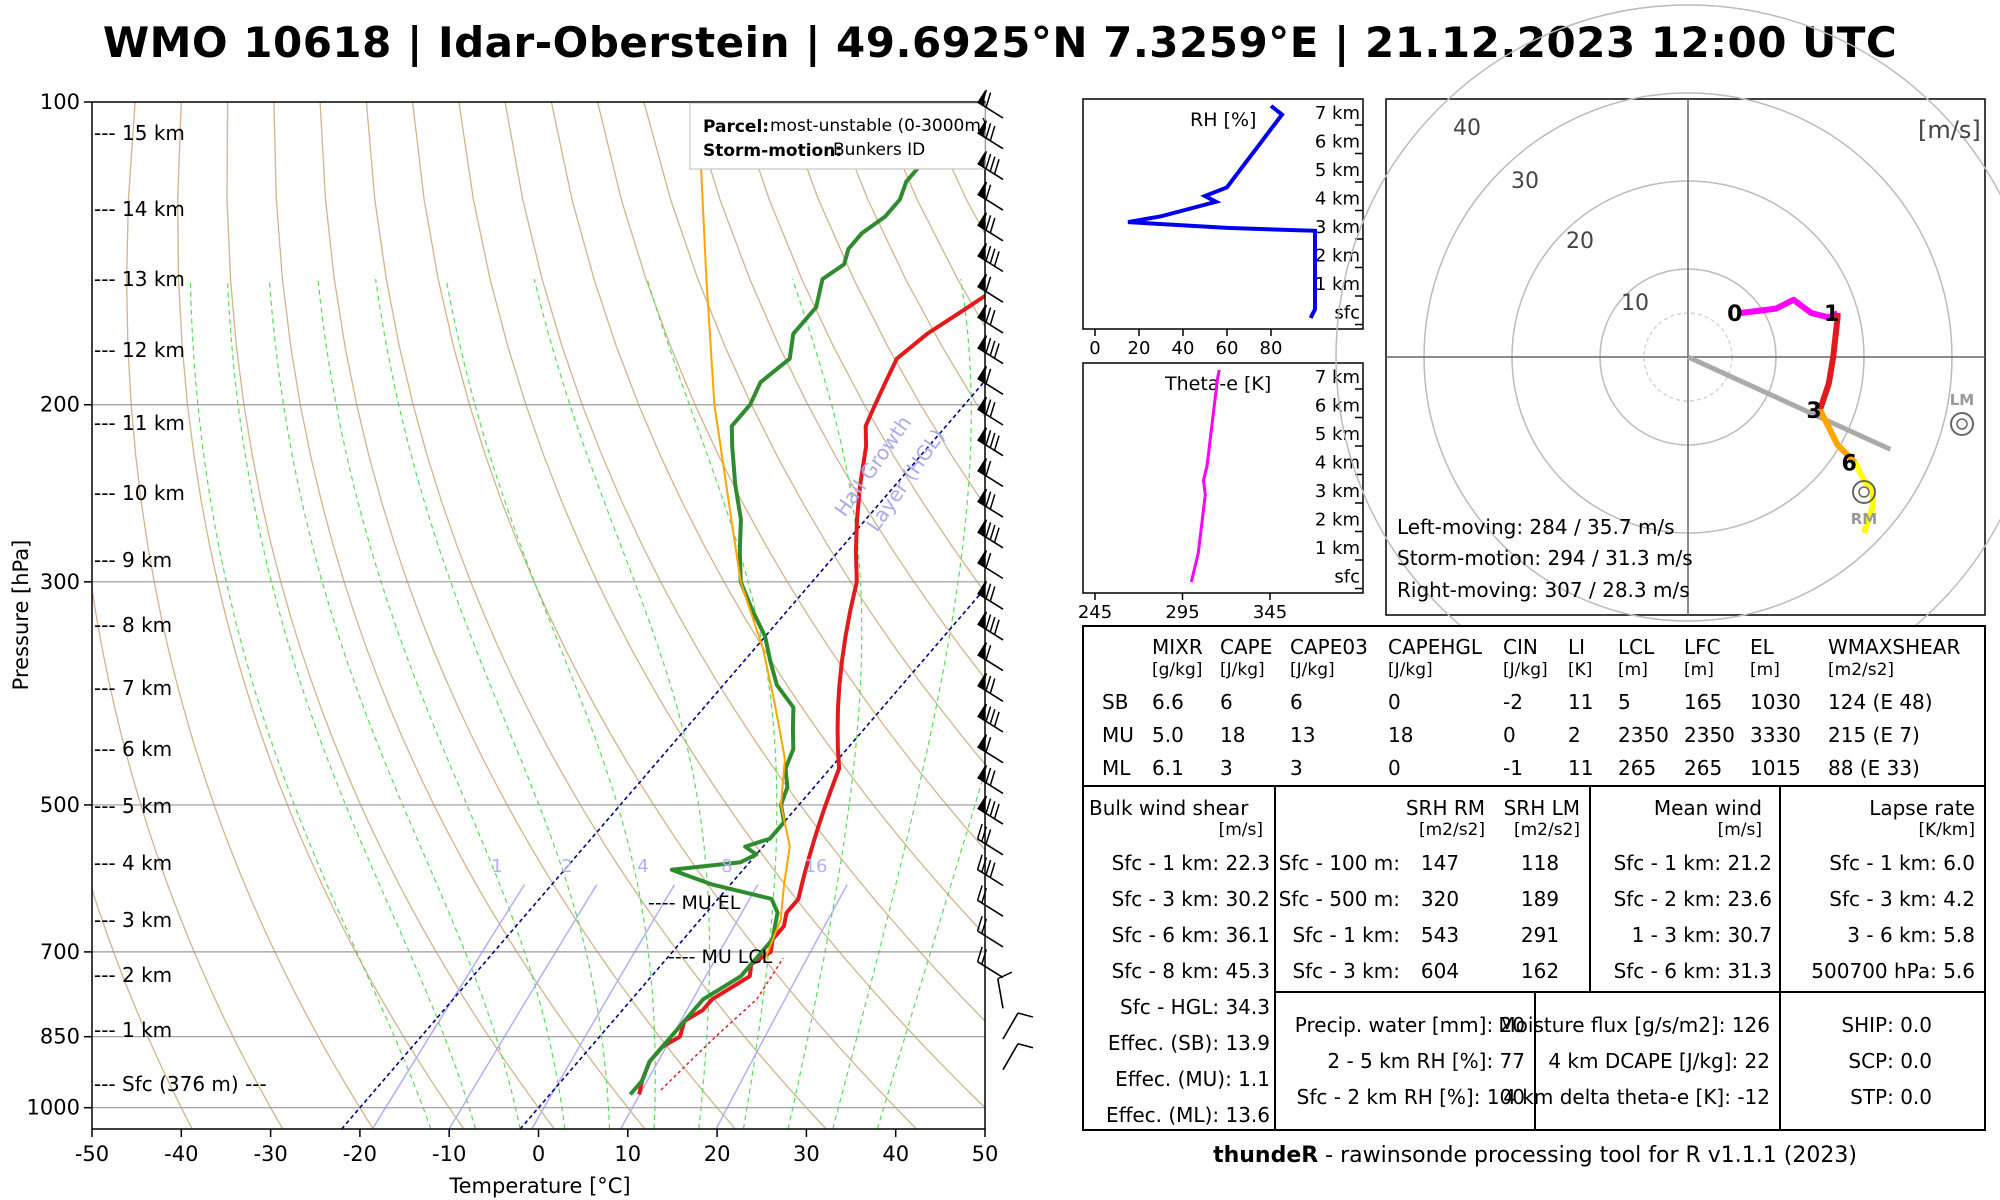 This screenshot has height=1200, width=2000. Describe the element at coordinates (1911, 935) in the screenshot. I see `block-row: 3 - 6 km: 5.8` at that location.